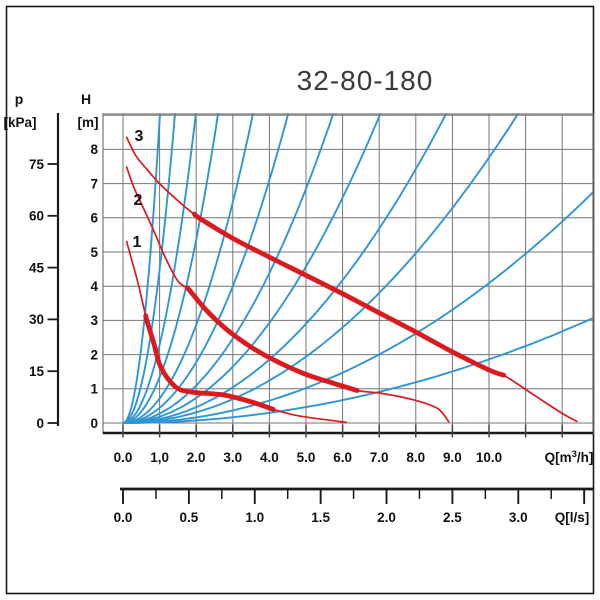  What do you see at coordinates (159, 457) in the screenshot?
I see `flow-tick-label: 1,0` at bounding box center [159, 457].